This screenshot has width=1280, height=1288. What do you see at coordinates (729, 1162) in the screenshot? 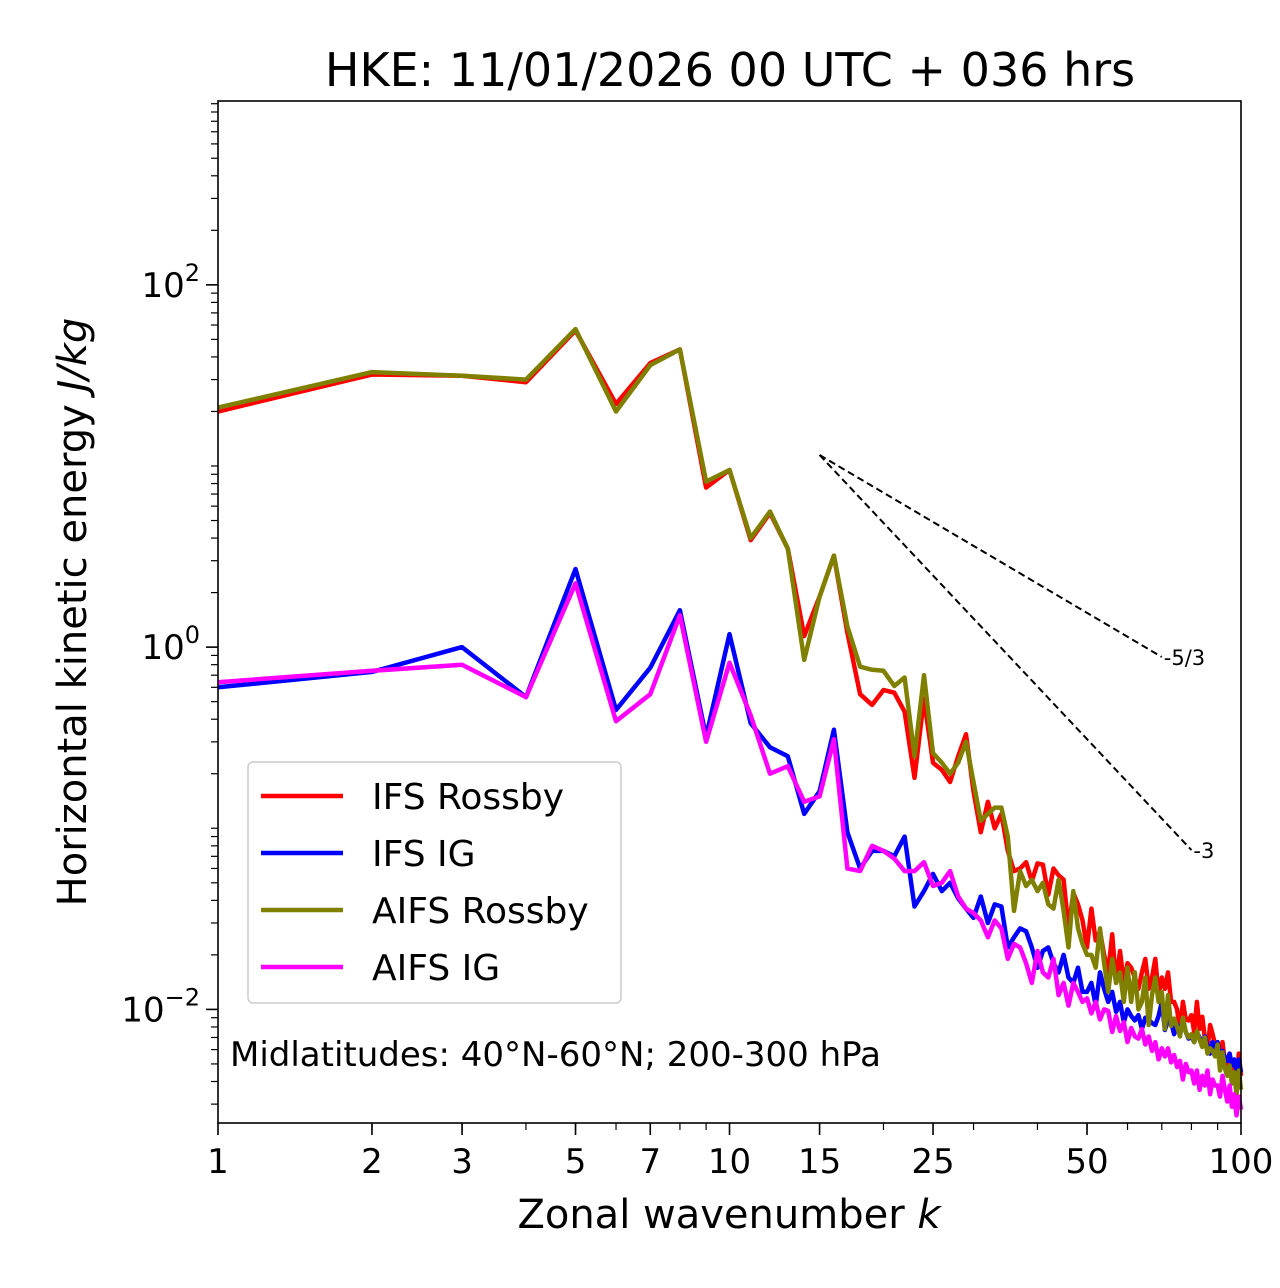
I see `x-tick-label: 10` at bounding box center [729, 1162].